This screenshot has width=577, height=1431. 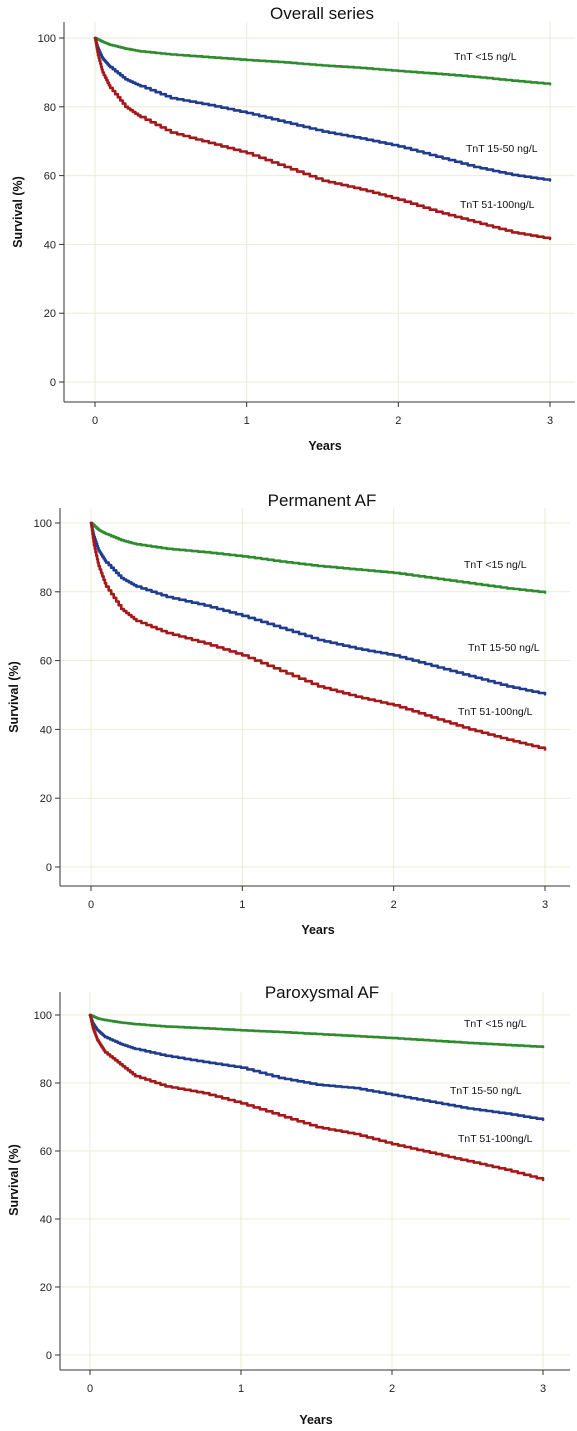 I want to click on chart-title: Permanent AF, so click(x=322, y=500).